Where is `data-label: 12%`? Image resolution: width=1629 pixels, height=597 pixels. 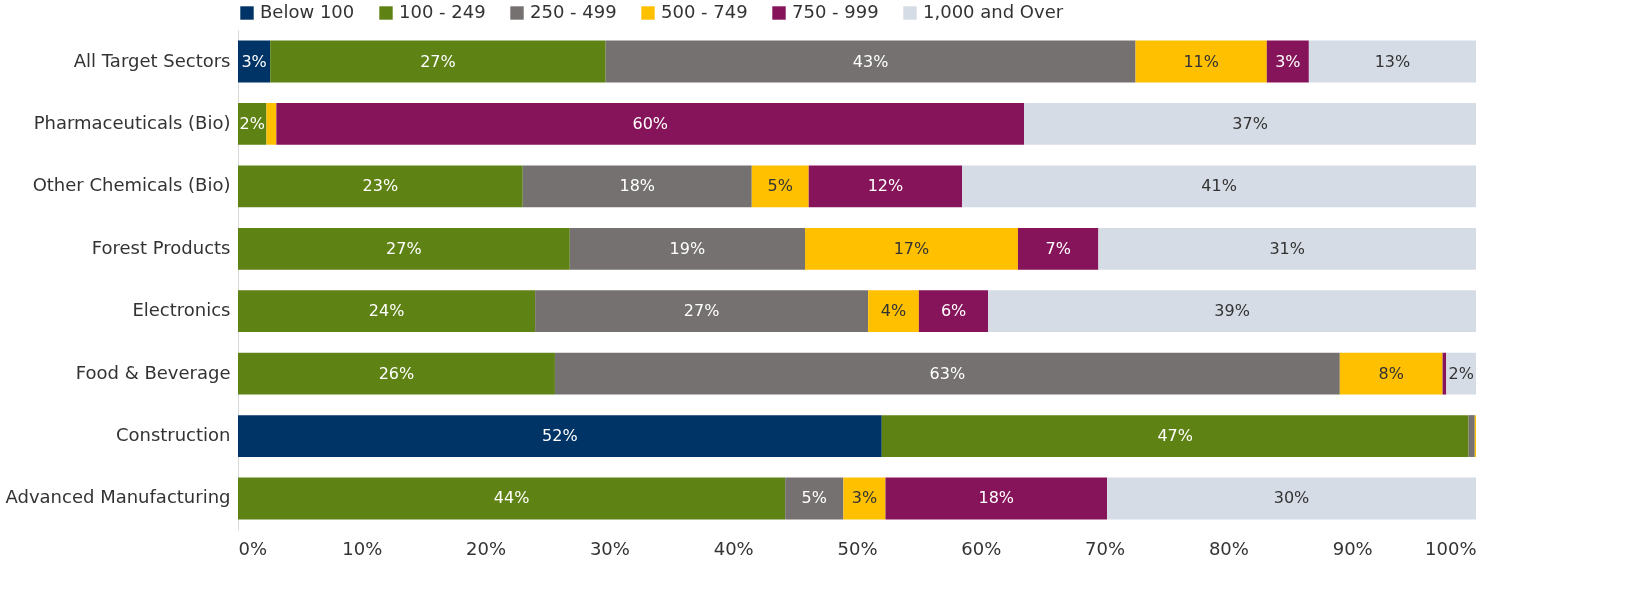 data-label: 12% is located at coordinates (885, 186).